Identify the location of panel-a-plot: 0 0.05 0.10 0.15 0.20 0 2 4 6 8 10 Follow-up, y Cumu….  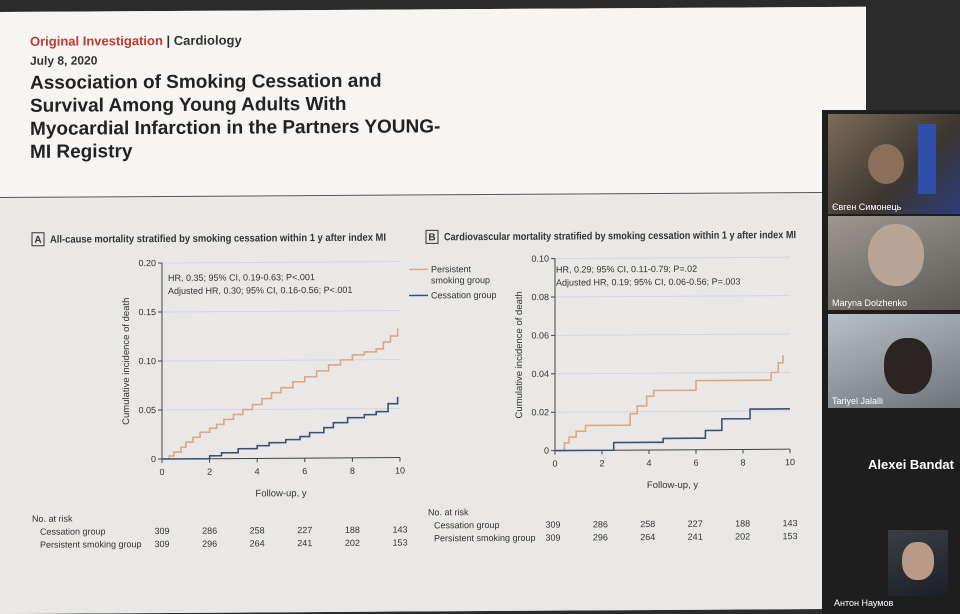
(263, 378).